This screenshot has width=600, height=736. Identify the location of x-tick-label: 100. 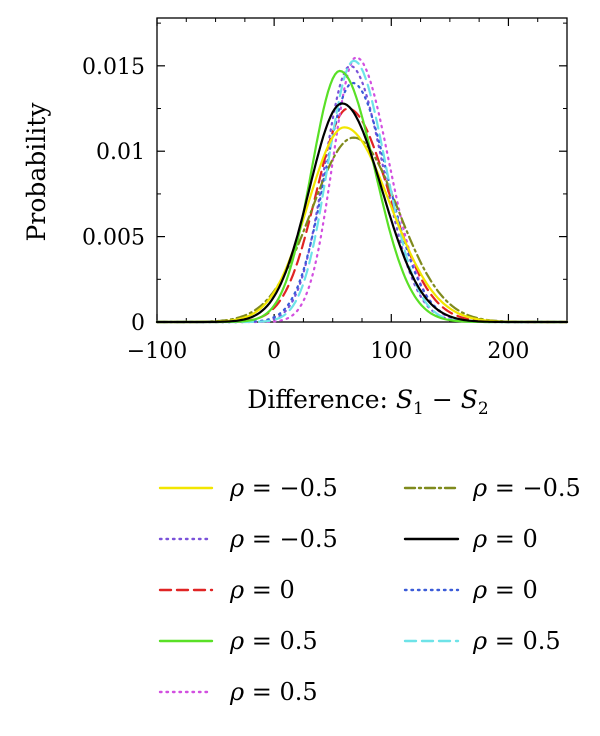
(391, 351).